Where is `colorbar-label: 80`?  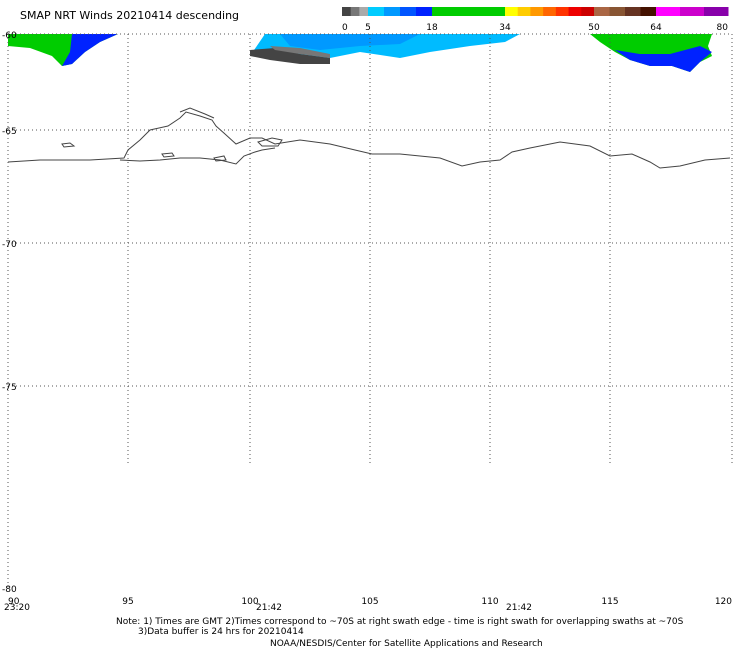 colorbar-label: 80 is located at coordinates (723, 28).